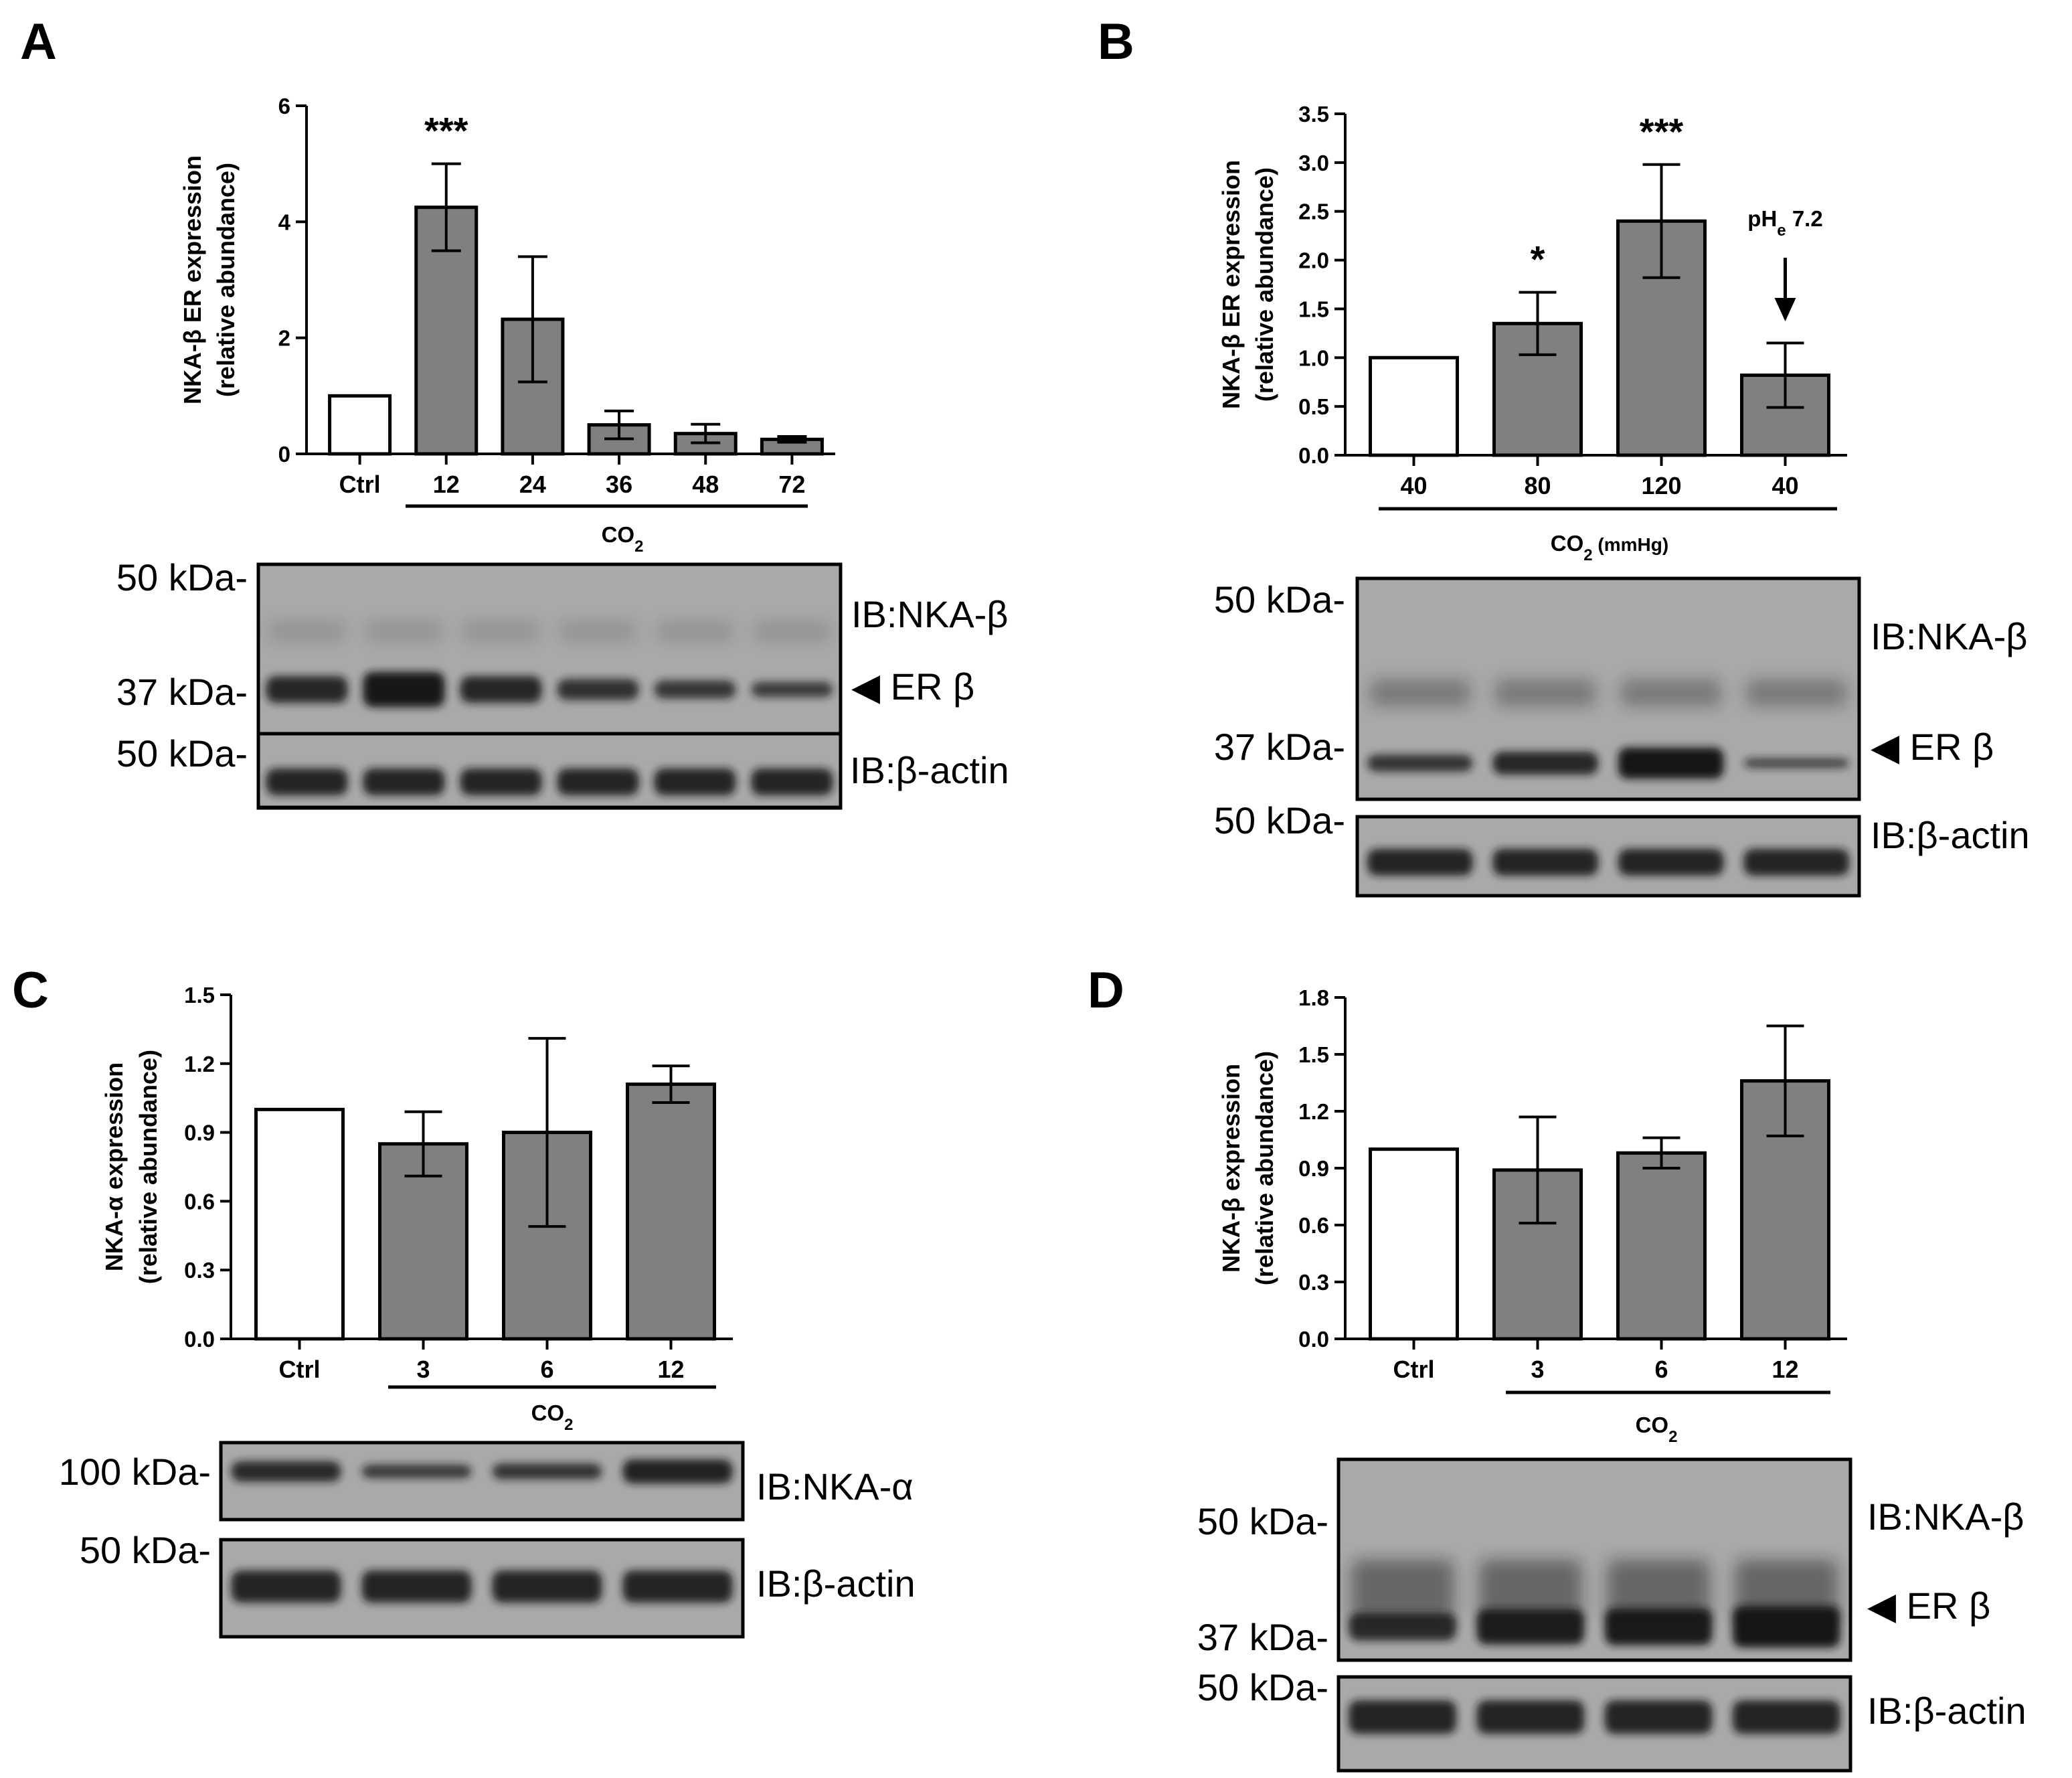 The height and width of the screenshot is (1778, 2072). Describe the element at coordinates (1313, 1225) in the screenshot. I see `y-tick-label: 0.6` at that location.